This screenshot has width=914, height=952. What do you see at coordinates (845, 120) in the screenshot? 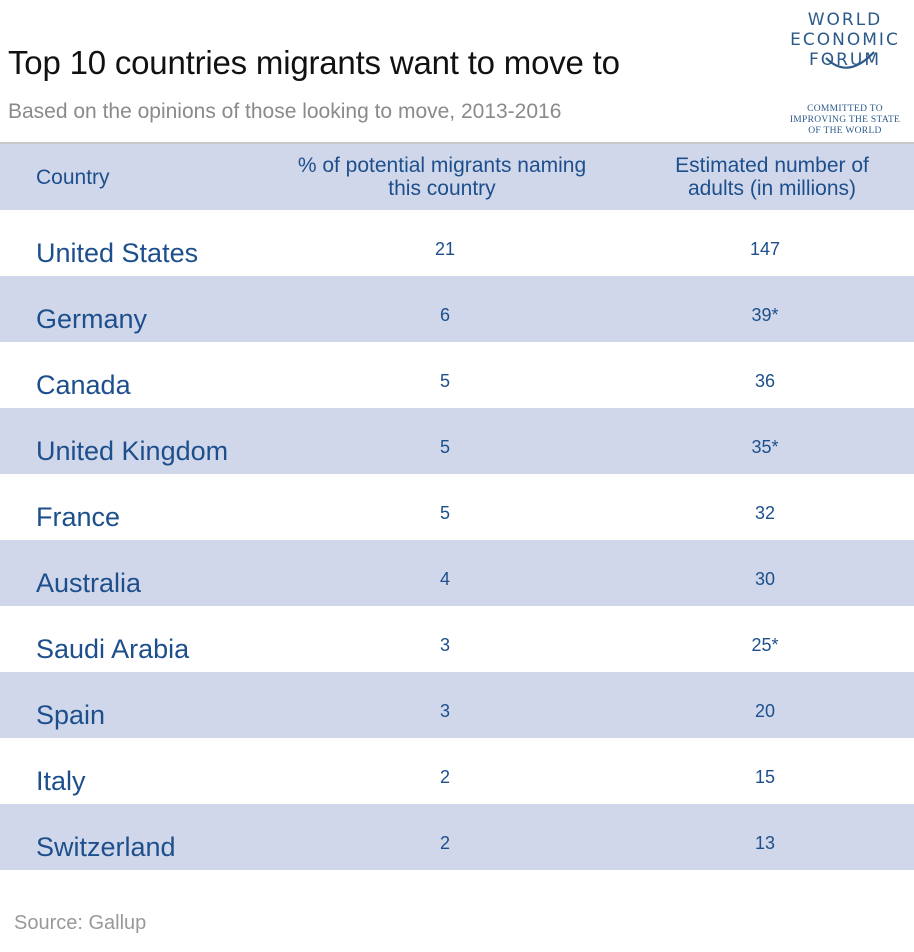
I see `logo-tagline-2: IMPROVING THE STATE` at bounding box center [845, 120].